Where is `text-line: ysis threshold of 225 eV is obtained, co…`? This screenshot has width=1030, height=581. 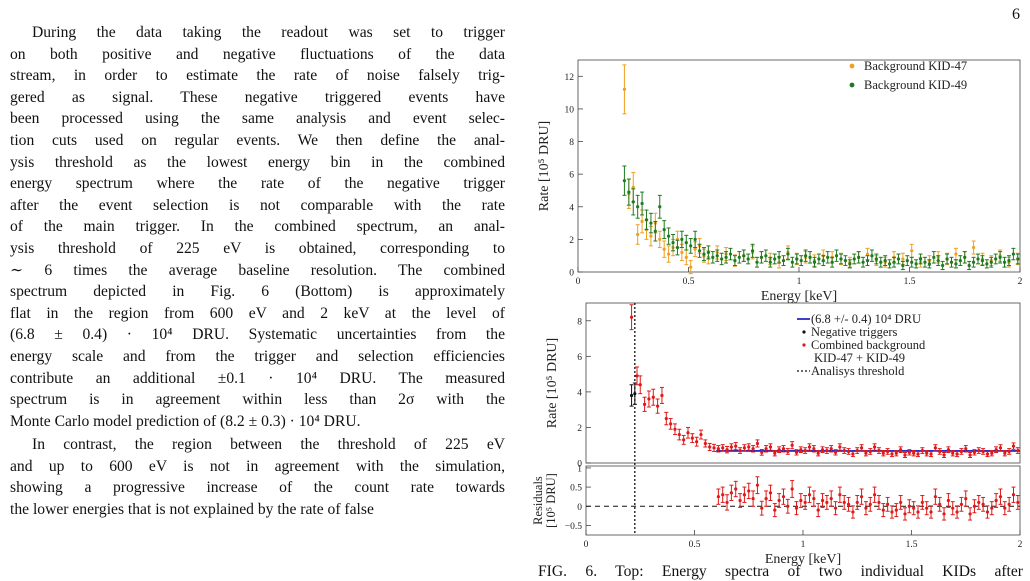 text-line: ysis threshold of 225 eV is obtained, co… is located at coordinates (257, 248).